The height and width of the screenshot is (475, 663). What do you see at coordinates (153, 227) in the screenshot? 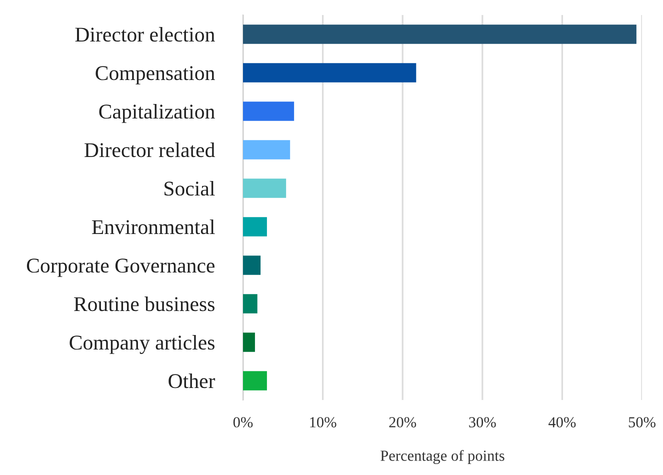
I see `y-tick-label: Environmental` at bounding box center [153, 227].